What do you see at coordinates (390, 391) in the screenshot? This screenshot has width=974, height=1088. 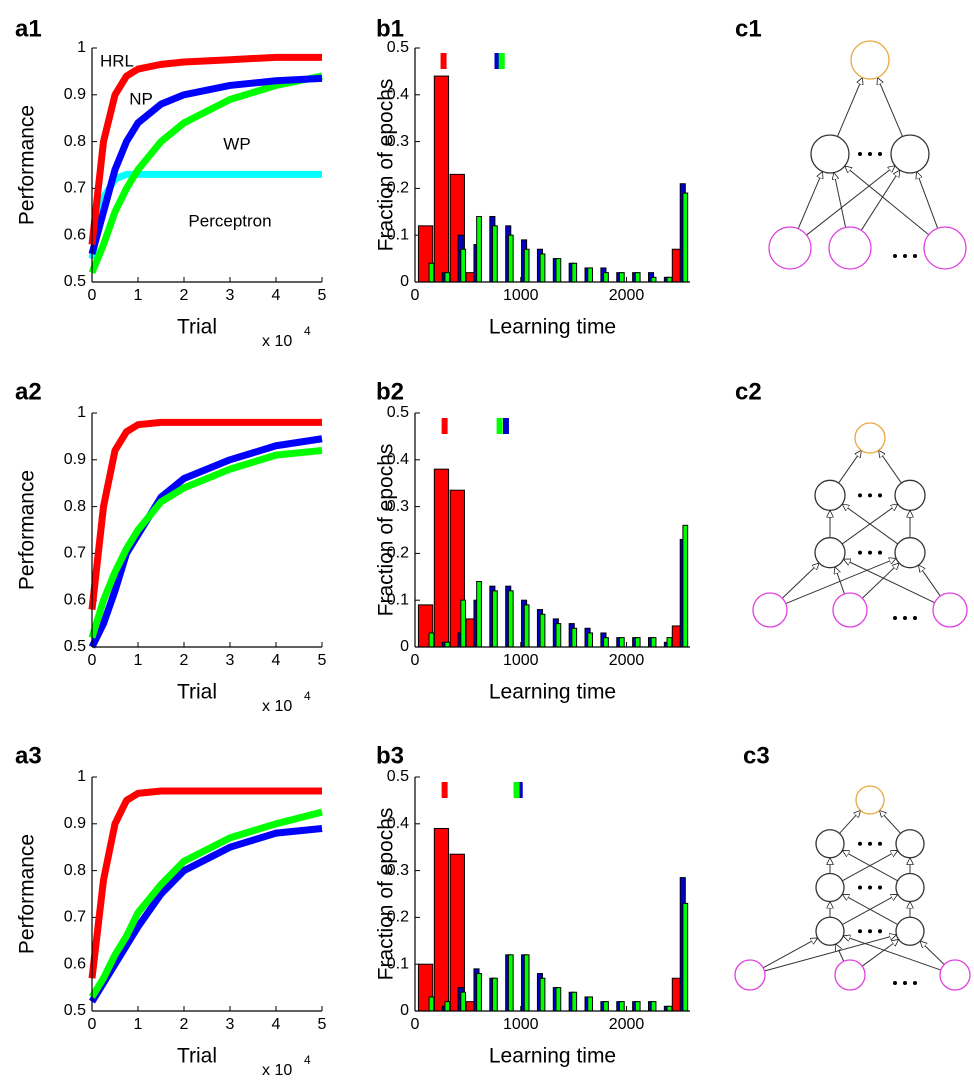 I see `panel-label: b2` at bounding box center [390, 391].